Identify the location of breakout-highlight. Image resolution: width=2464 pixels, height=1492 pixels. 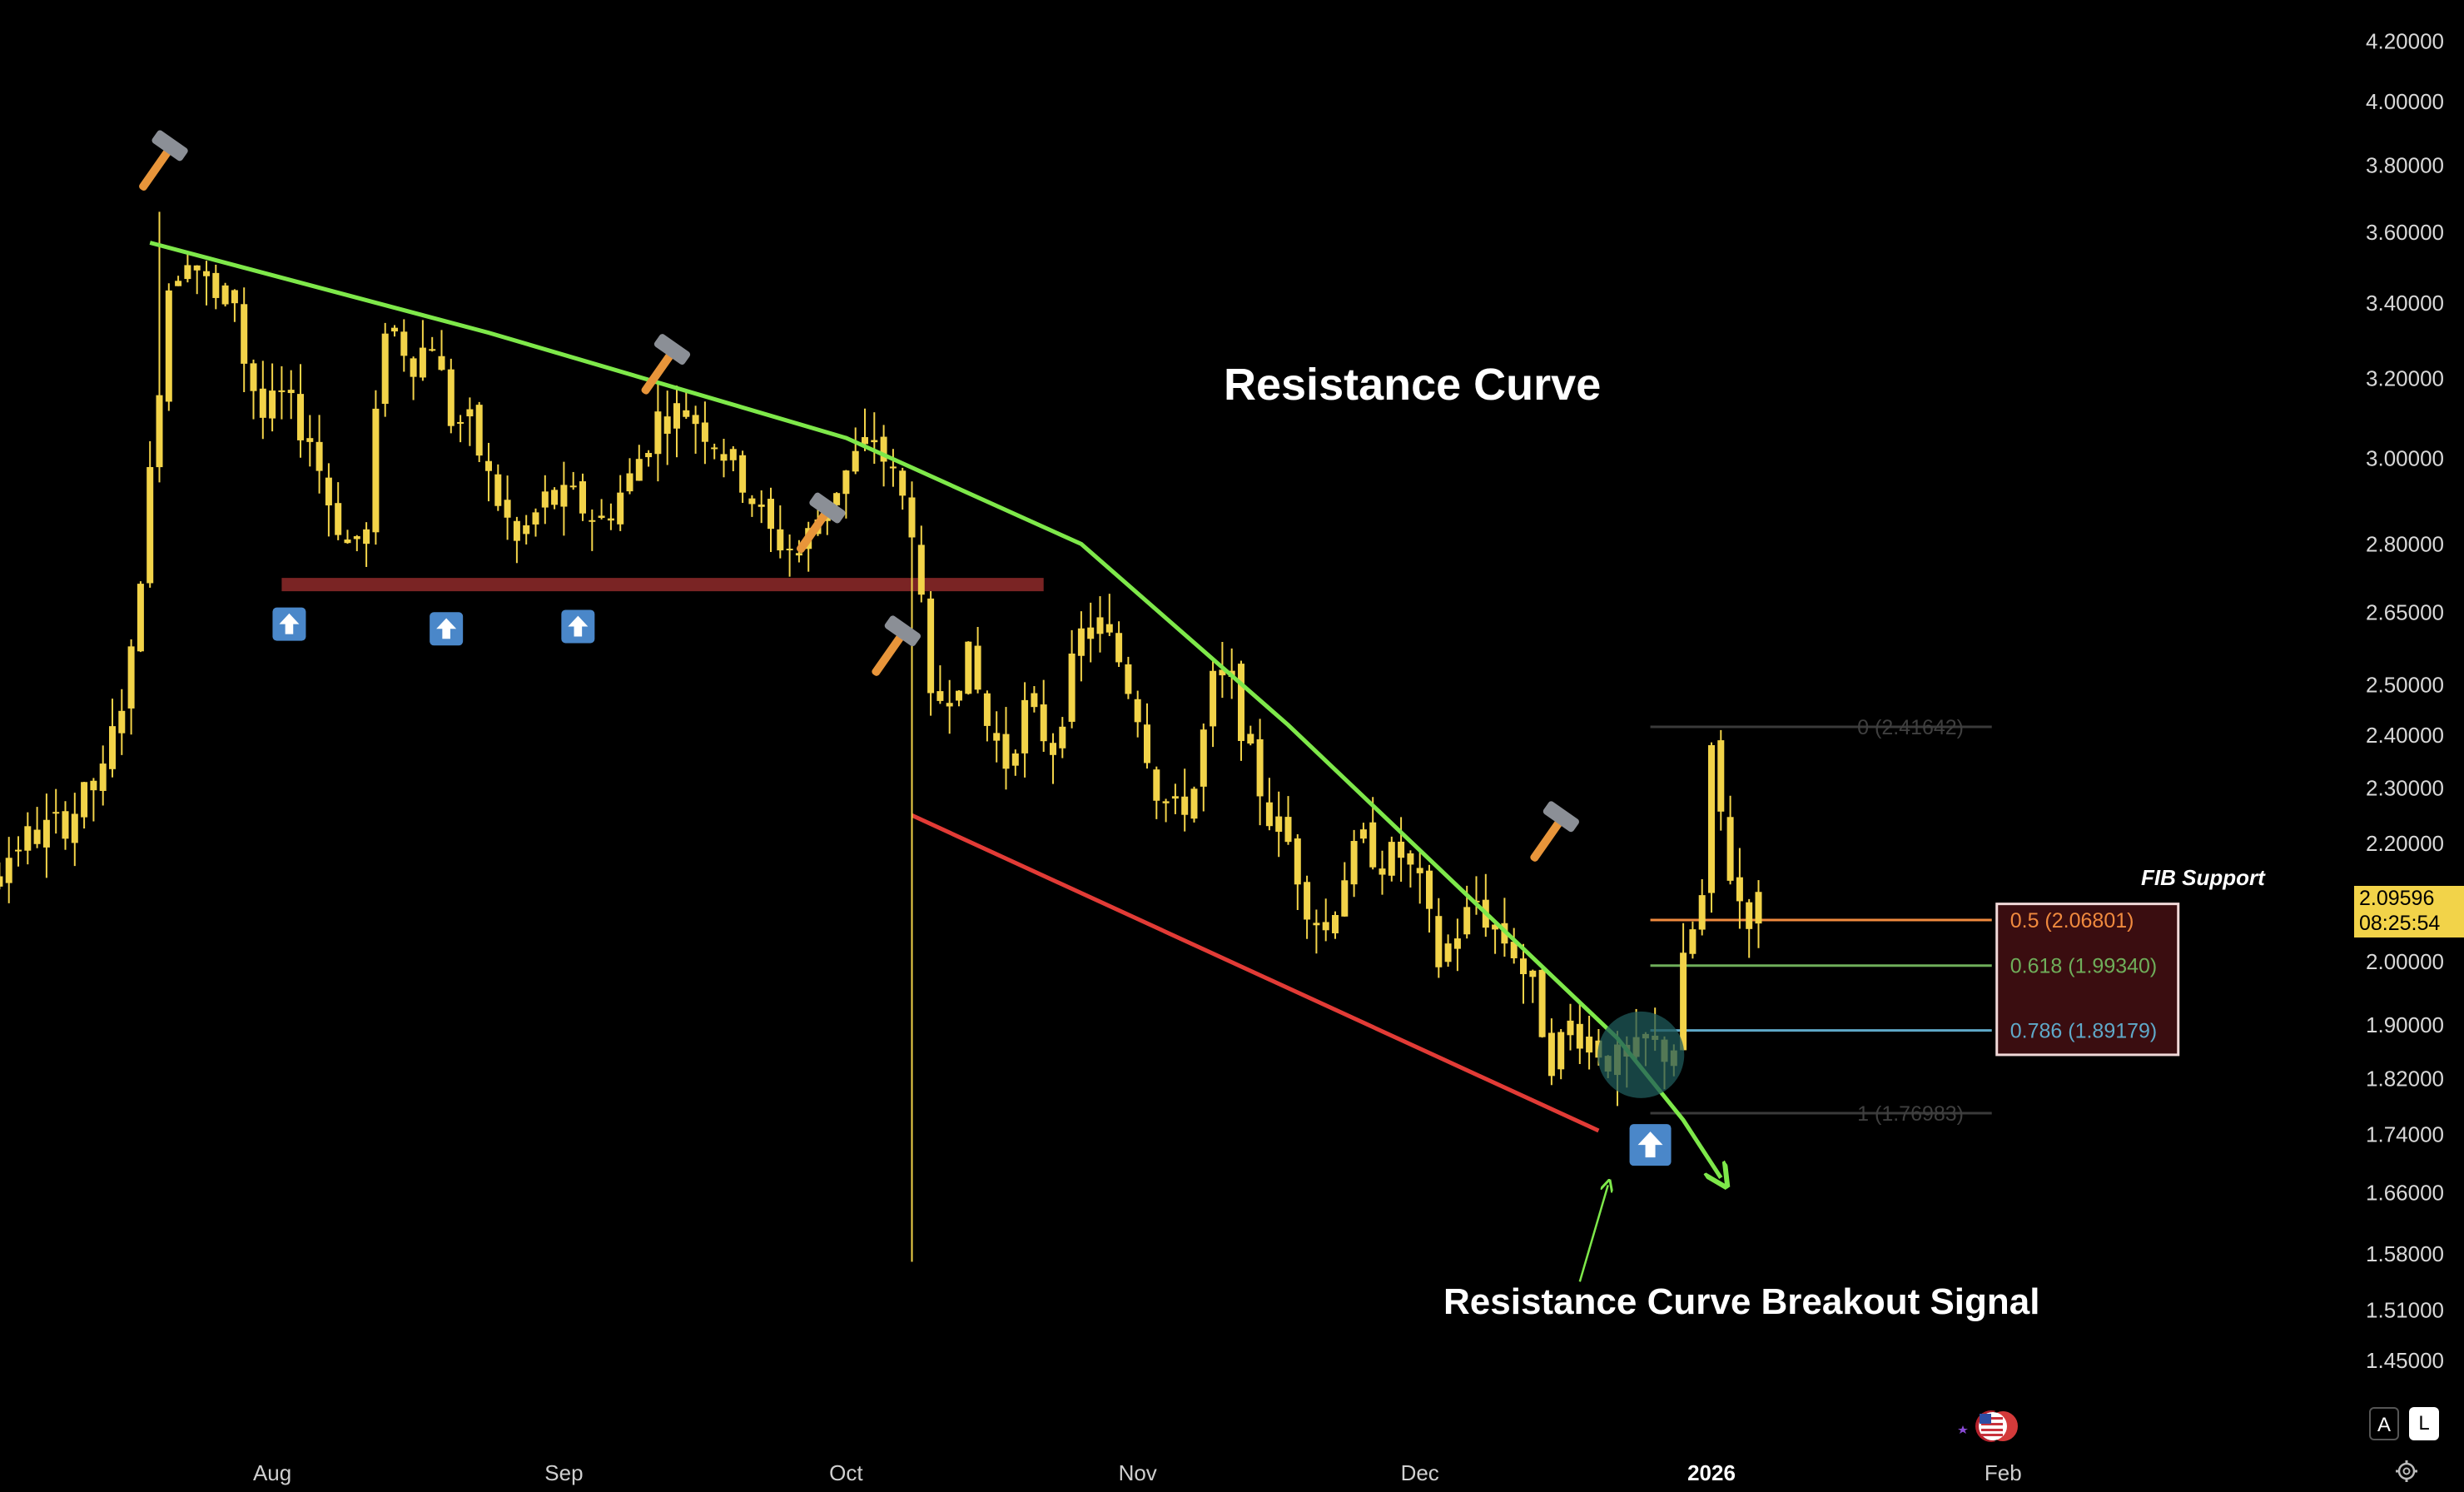
(1641, 1054).